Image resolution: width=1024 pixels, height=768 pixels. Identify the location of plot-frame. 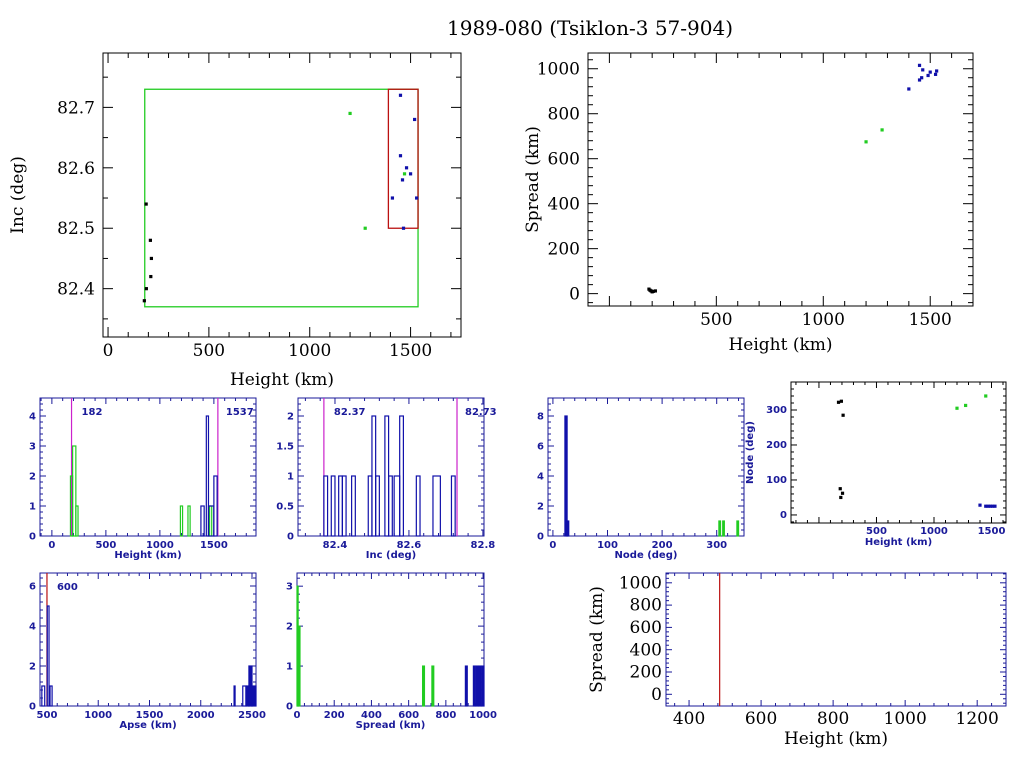
(836, 639).